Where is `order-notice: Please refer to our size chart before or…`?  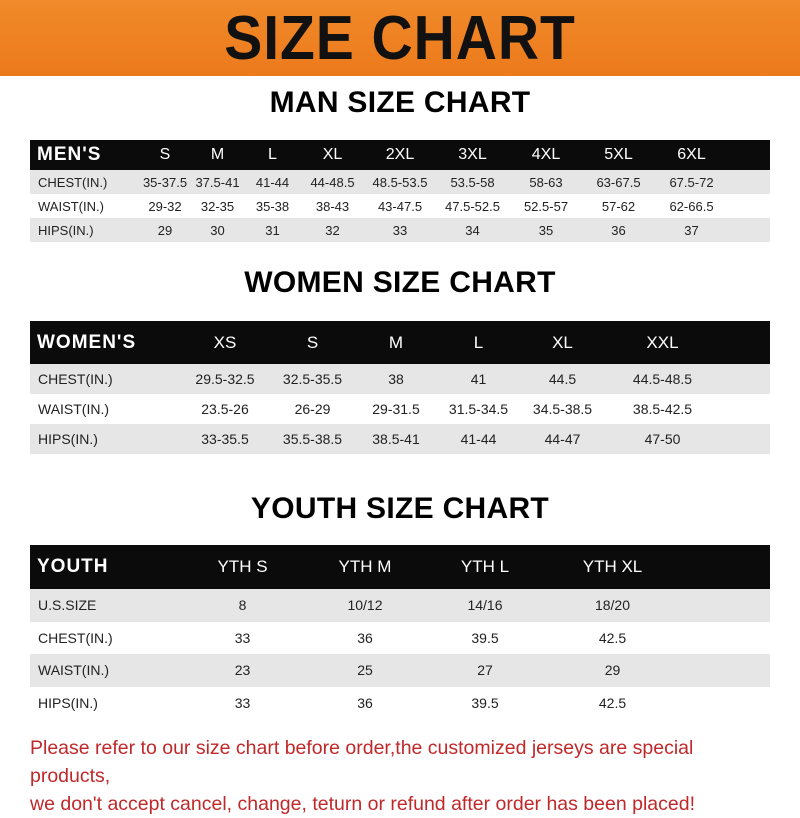
order-notice: Please refer to our size chart before or… is located at coordinates (402, 776).